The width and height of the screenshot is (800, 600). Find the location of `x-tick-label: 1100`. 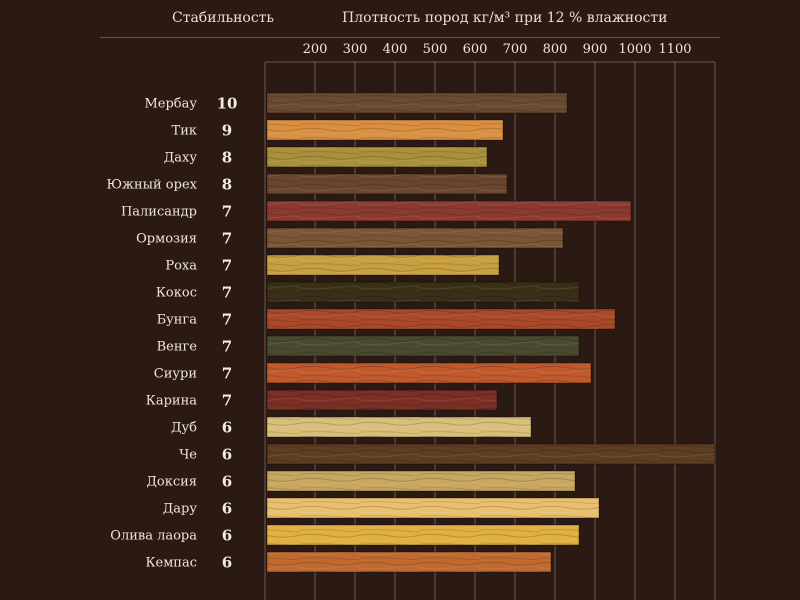

x-tick-label: 1100 is located at coordinates (674, 49).